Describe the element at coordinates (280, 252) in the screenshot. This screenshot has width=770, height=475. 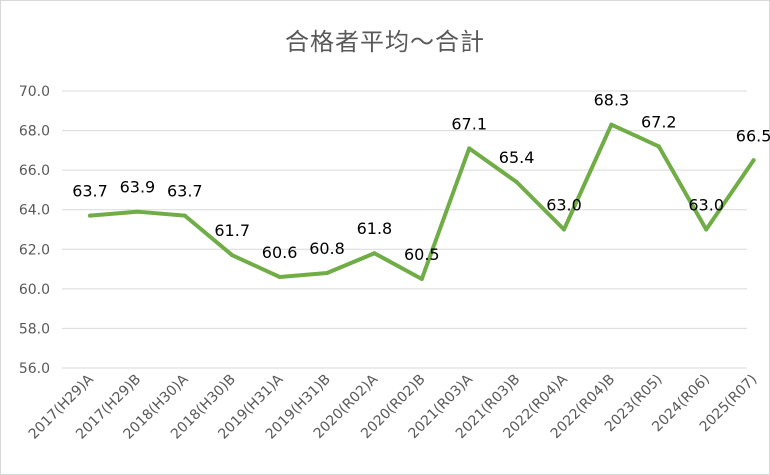
I see `data-label: 60.6` at that location.